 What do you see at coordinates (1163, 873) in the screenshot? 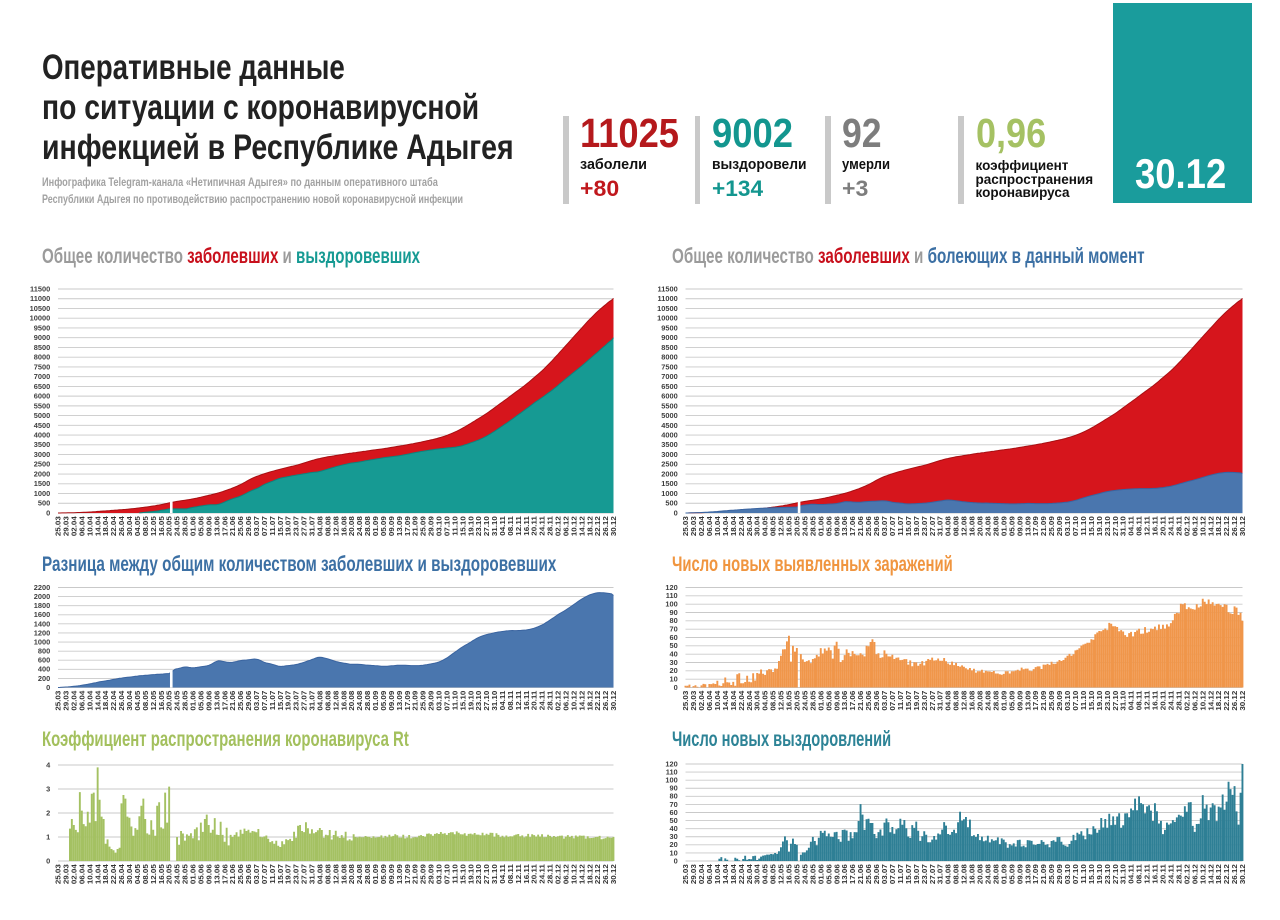
I see `svg-text: 20.11` at bounding box center [1163, 873].